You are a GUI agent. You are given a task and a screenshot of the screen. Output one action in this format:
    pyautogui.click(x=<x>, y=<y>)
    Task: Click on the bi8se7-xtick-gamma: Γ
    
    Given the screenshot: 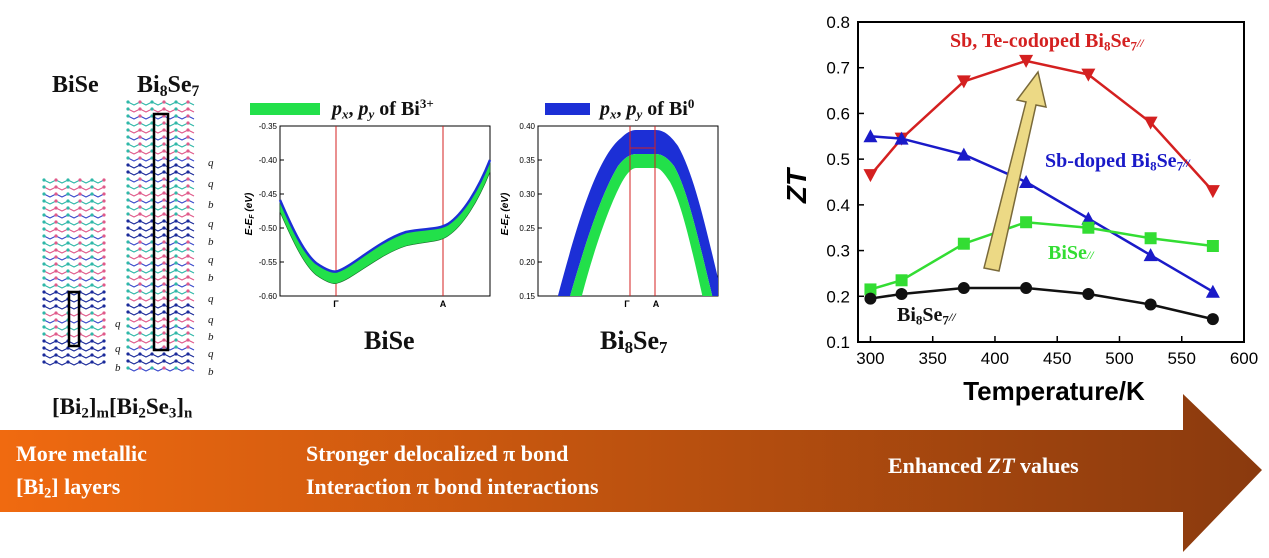 What is the action you would take?
    pyautogui.click(x=627, y=303)
    